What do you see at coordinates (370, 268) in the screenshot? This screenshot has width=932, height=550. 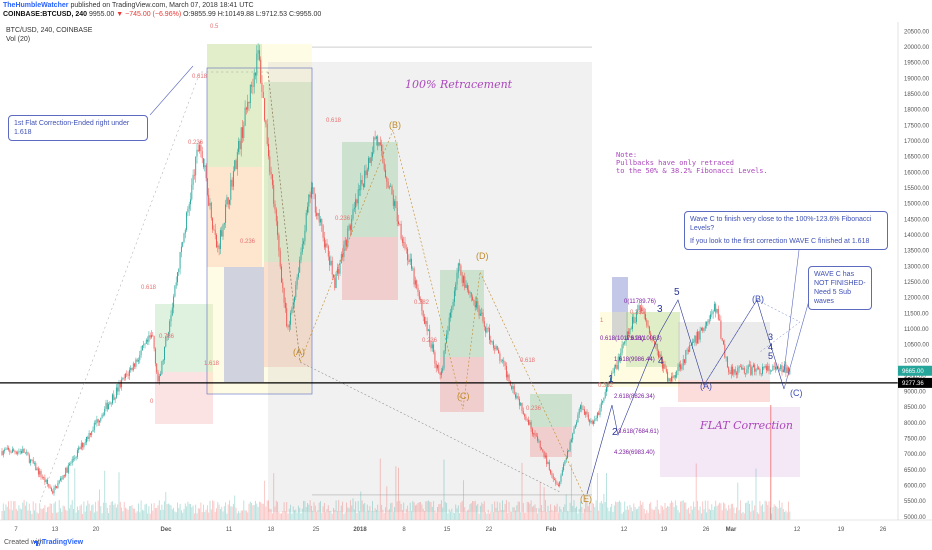 I see `fib-zone` at bounding box center [370, 268].